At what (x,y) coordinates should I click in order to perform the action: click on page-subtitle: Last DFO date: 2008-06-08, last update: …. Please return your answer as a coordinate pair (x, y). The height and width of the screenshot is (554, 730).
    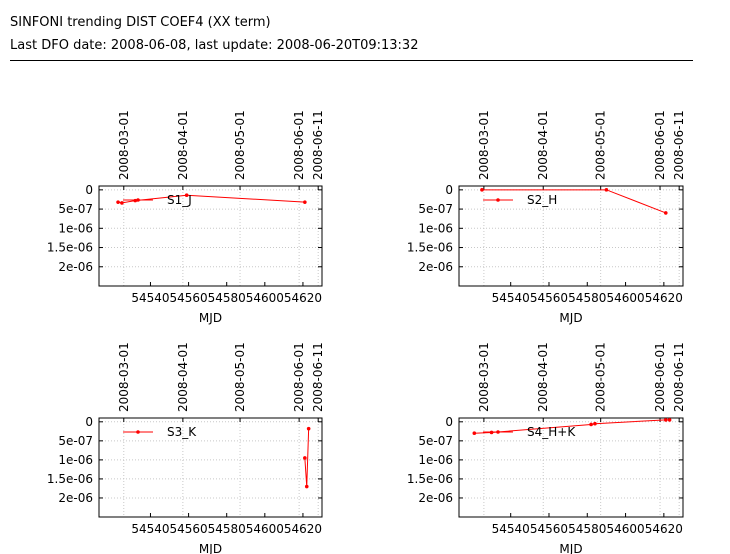
    Looking at the image, I should click on (214, 45).